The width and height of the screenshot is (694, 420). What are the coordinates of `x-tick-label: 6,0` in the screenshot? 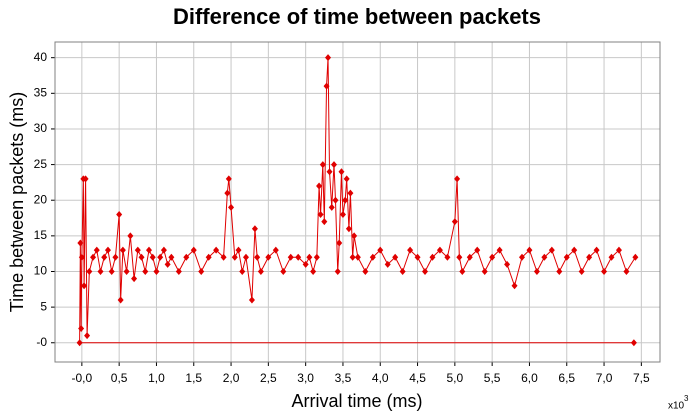 It's located at (529, 378).